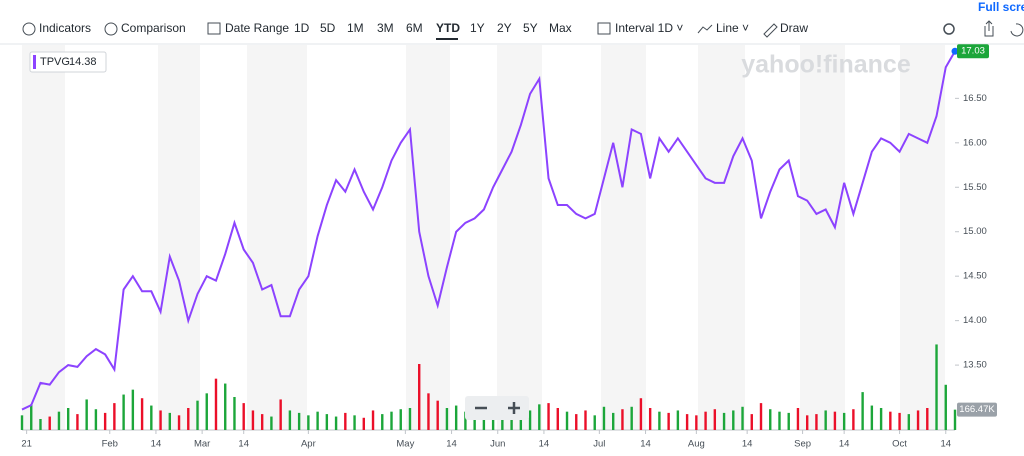 The width and height of the screenshot is (1024, 456). What do you see at coordinates (26, 444) in the screenshot?
I see `x-tick-label: 21` at bounding box center [26, 444].